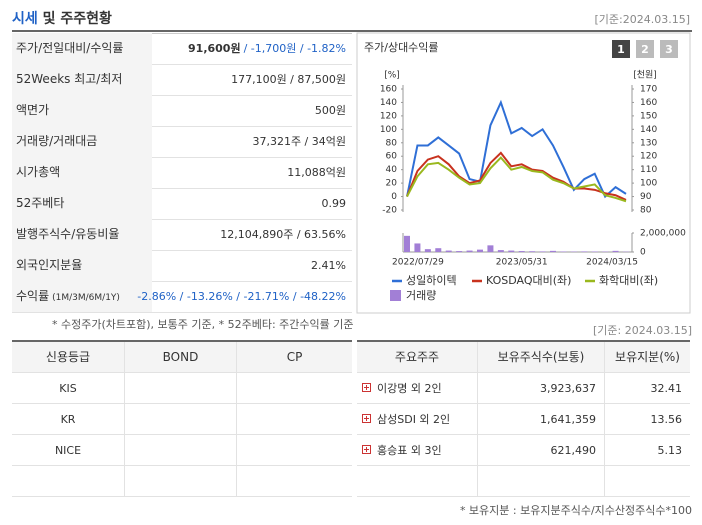  Describe the element at coordinates (299, 141) in the screenshot. I see `row-value: 37,321주 / 34억원` at that location.